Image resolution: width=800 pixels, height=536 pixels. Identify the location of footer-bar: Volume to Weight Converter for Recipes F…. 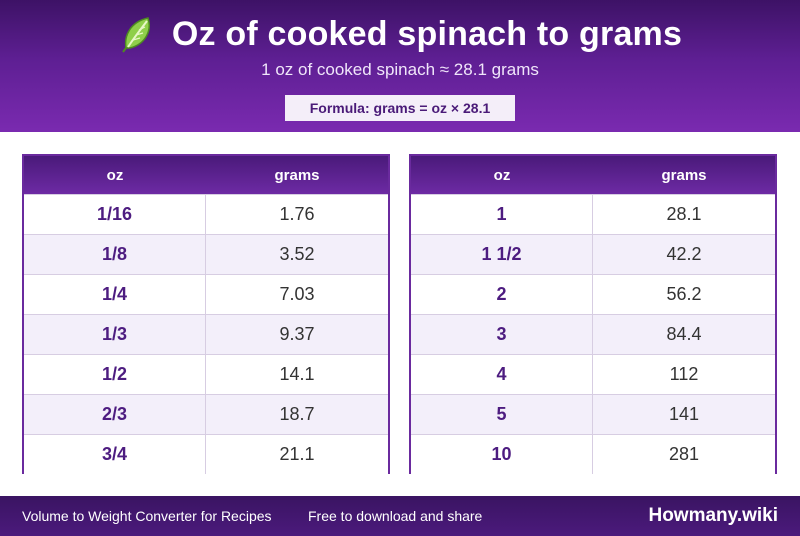
(400, 516).